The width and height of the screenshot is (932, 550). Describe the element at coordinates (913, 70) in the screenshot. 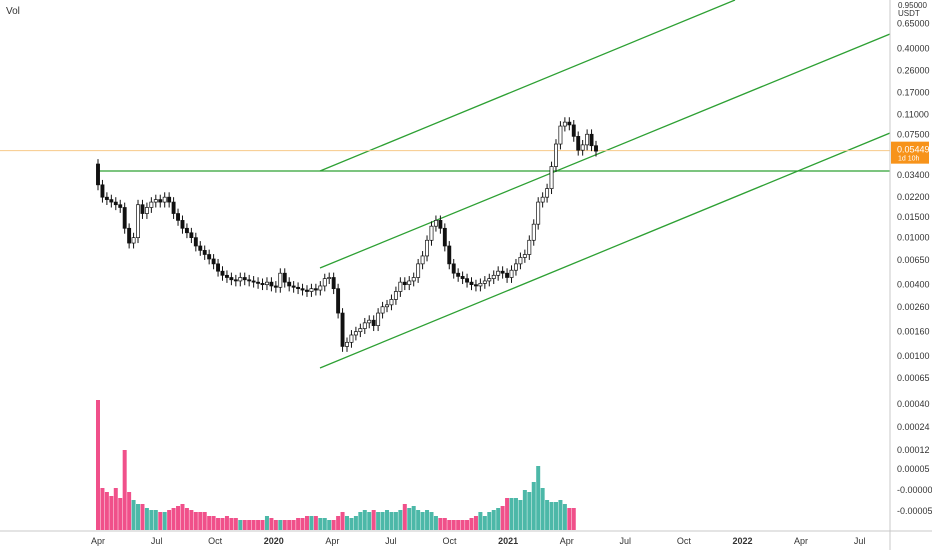

I see `price-tick-label: 0.26000` at that location.